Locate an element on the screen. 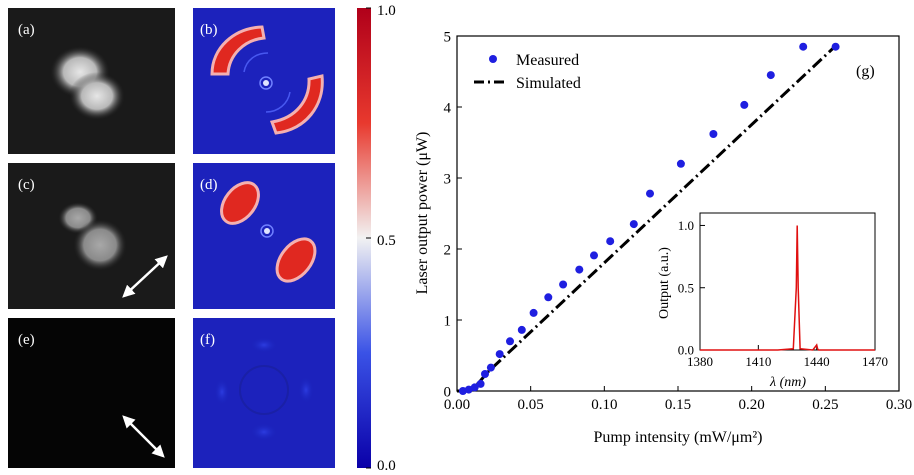 The image size is (914, 475). spectrum-inset-y-tick-label: 1.0 is located at coordinates (686, 225).